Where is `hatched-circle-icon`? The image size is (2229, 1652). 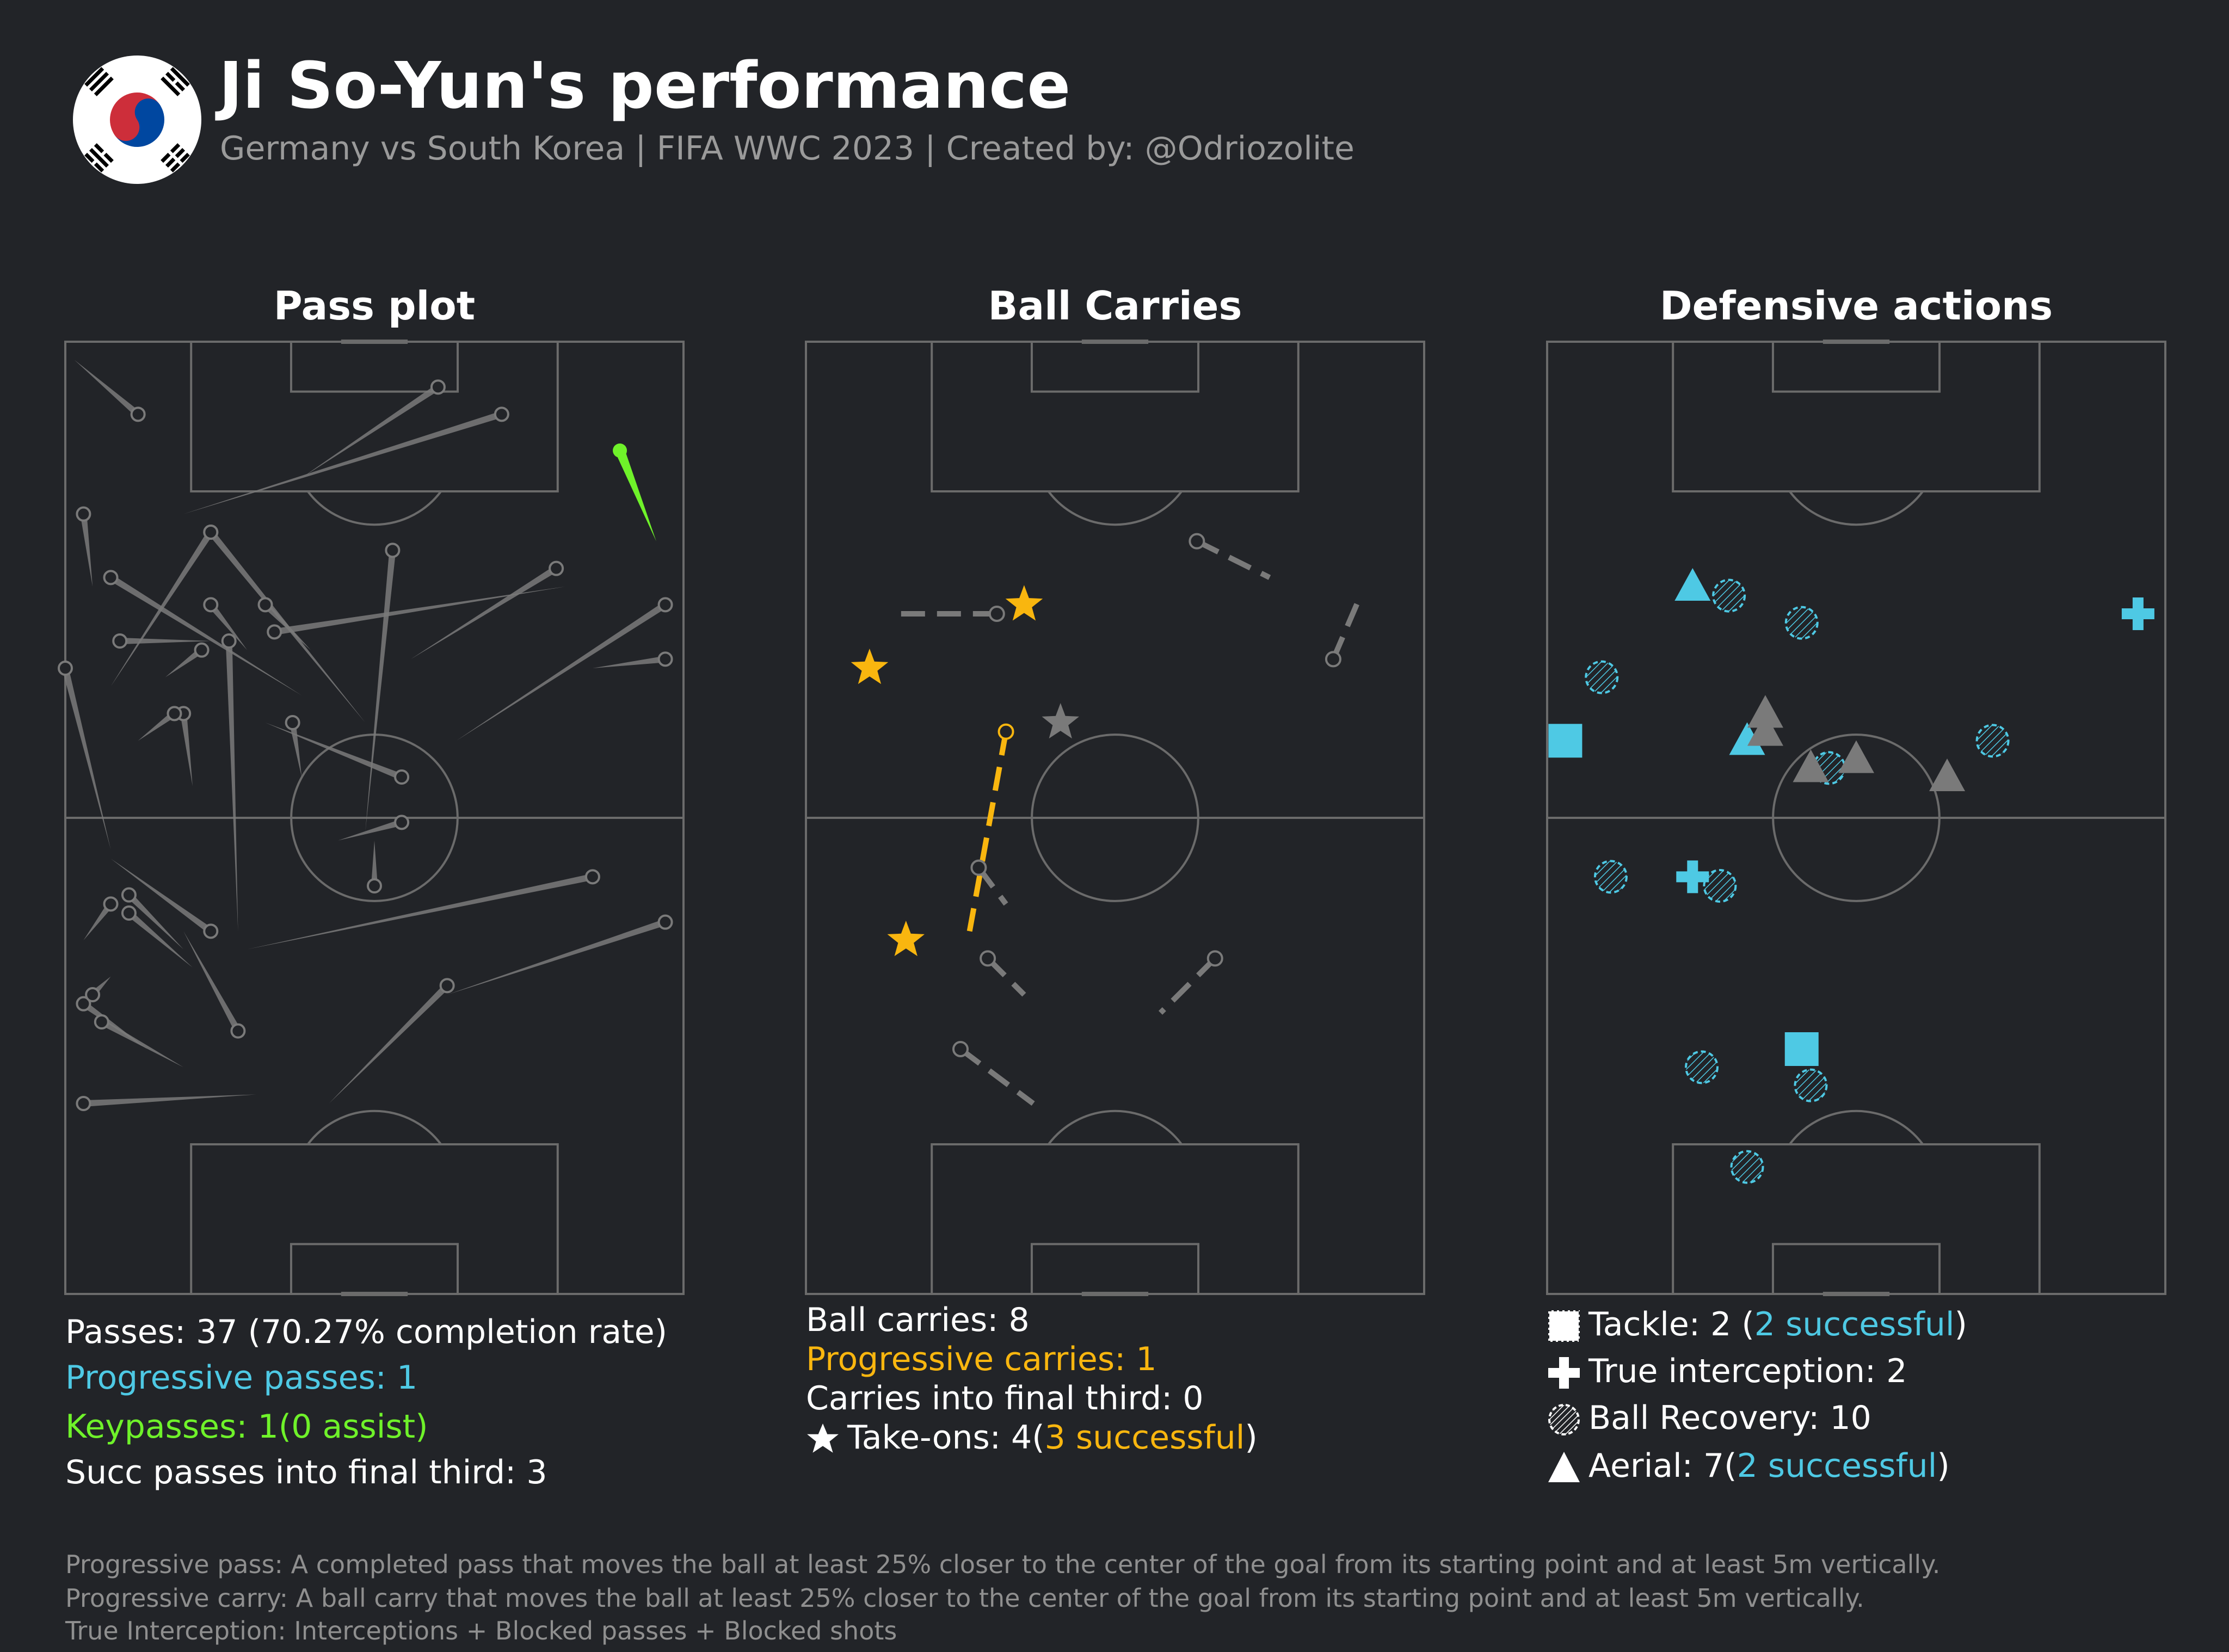 hatched-circle-icon is located at coordinates (1564, 1420).